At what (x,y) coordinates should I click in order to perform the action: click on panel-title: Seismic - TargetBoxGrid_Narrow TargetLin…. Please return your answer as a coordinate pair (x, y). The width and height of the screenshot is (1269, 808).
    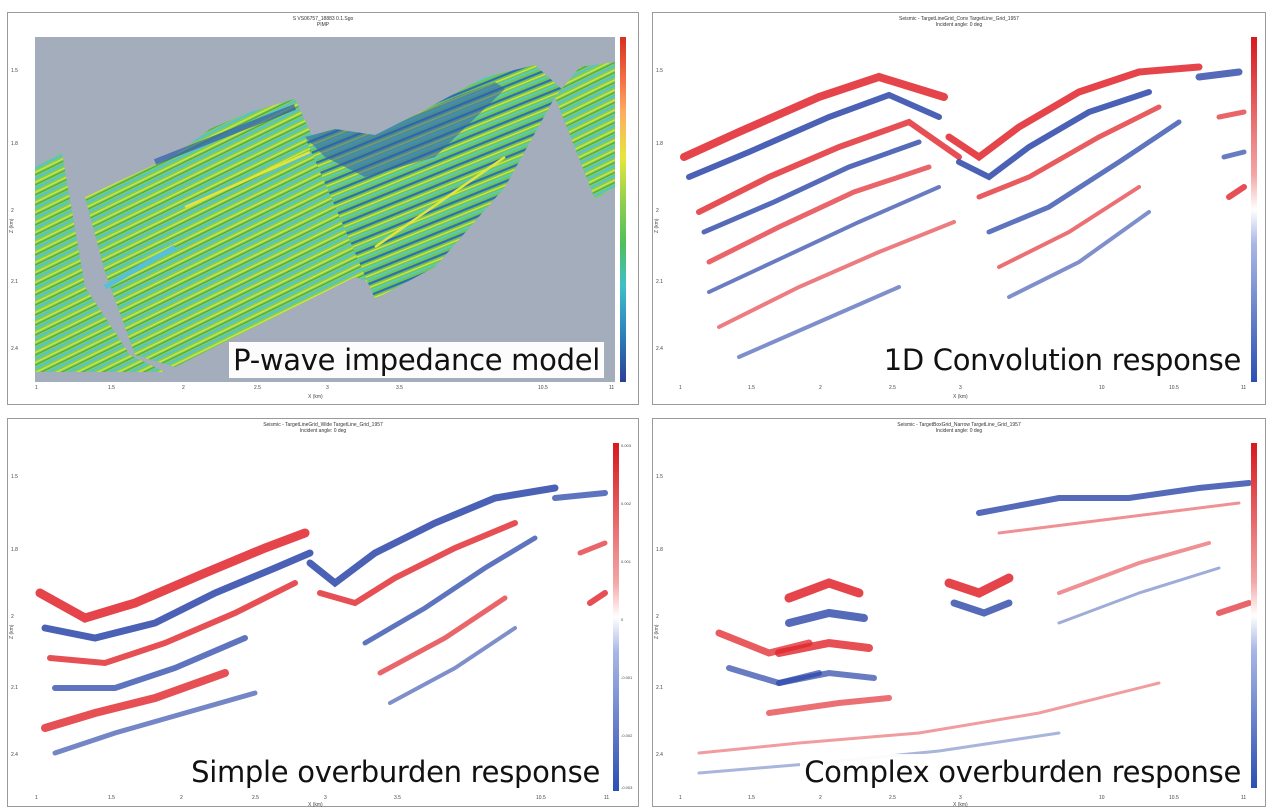
    Looking at the image, I should click on (959, 428).